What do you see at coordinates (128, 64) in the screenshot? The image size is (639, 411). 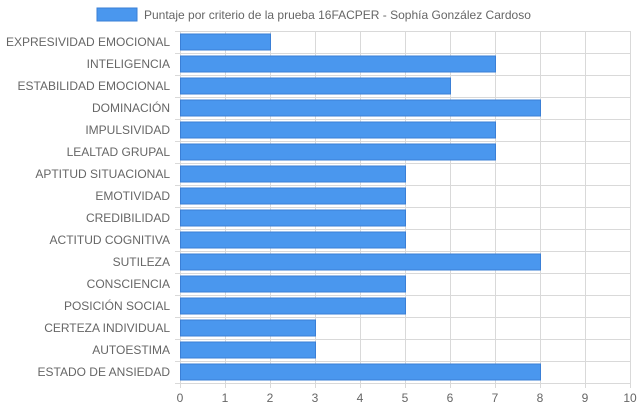 I see `category-label: INTELIGENCIA` at bounding box center [128, 64].